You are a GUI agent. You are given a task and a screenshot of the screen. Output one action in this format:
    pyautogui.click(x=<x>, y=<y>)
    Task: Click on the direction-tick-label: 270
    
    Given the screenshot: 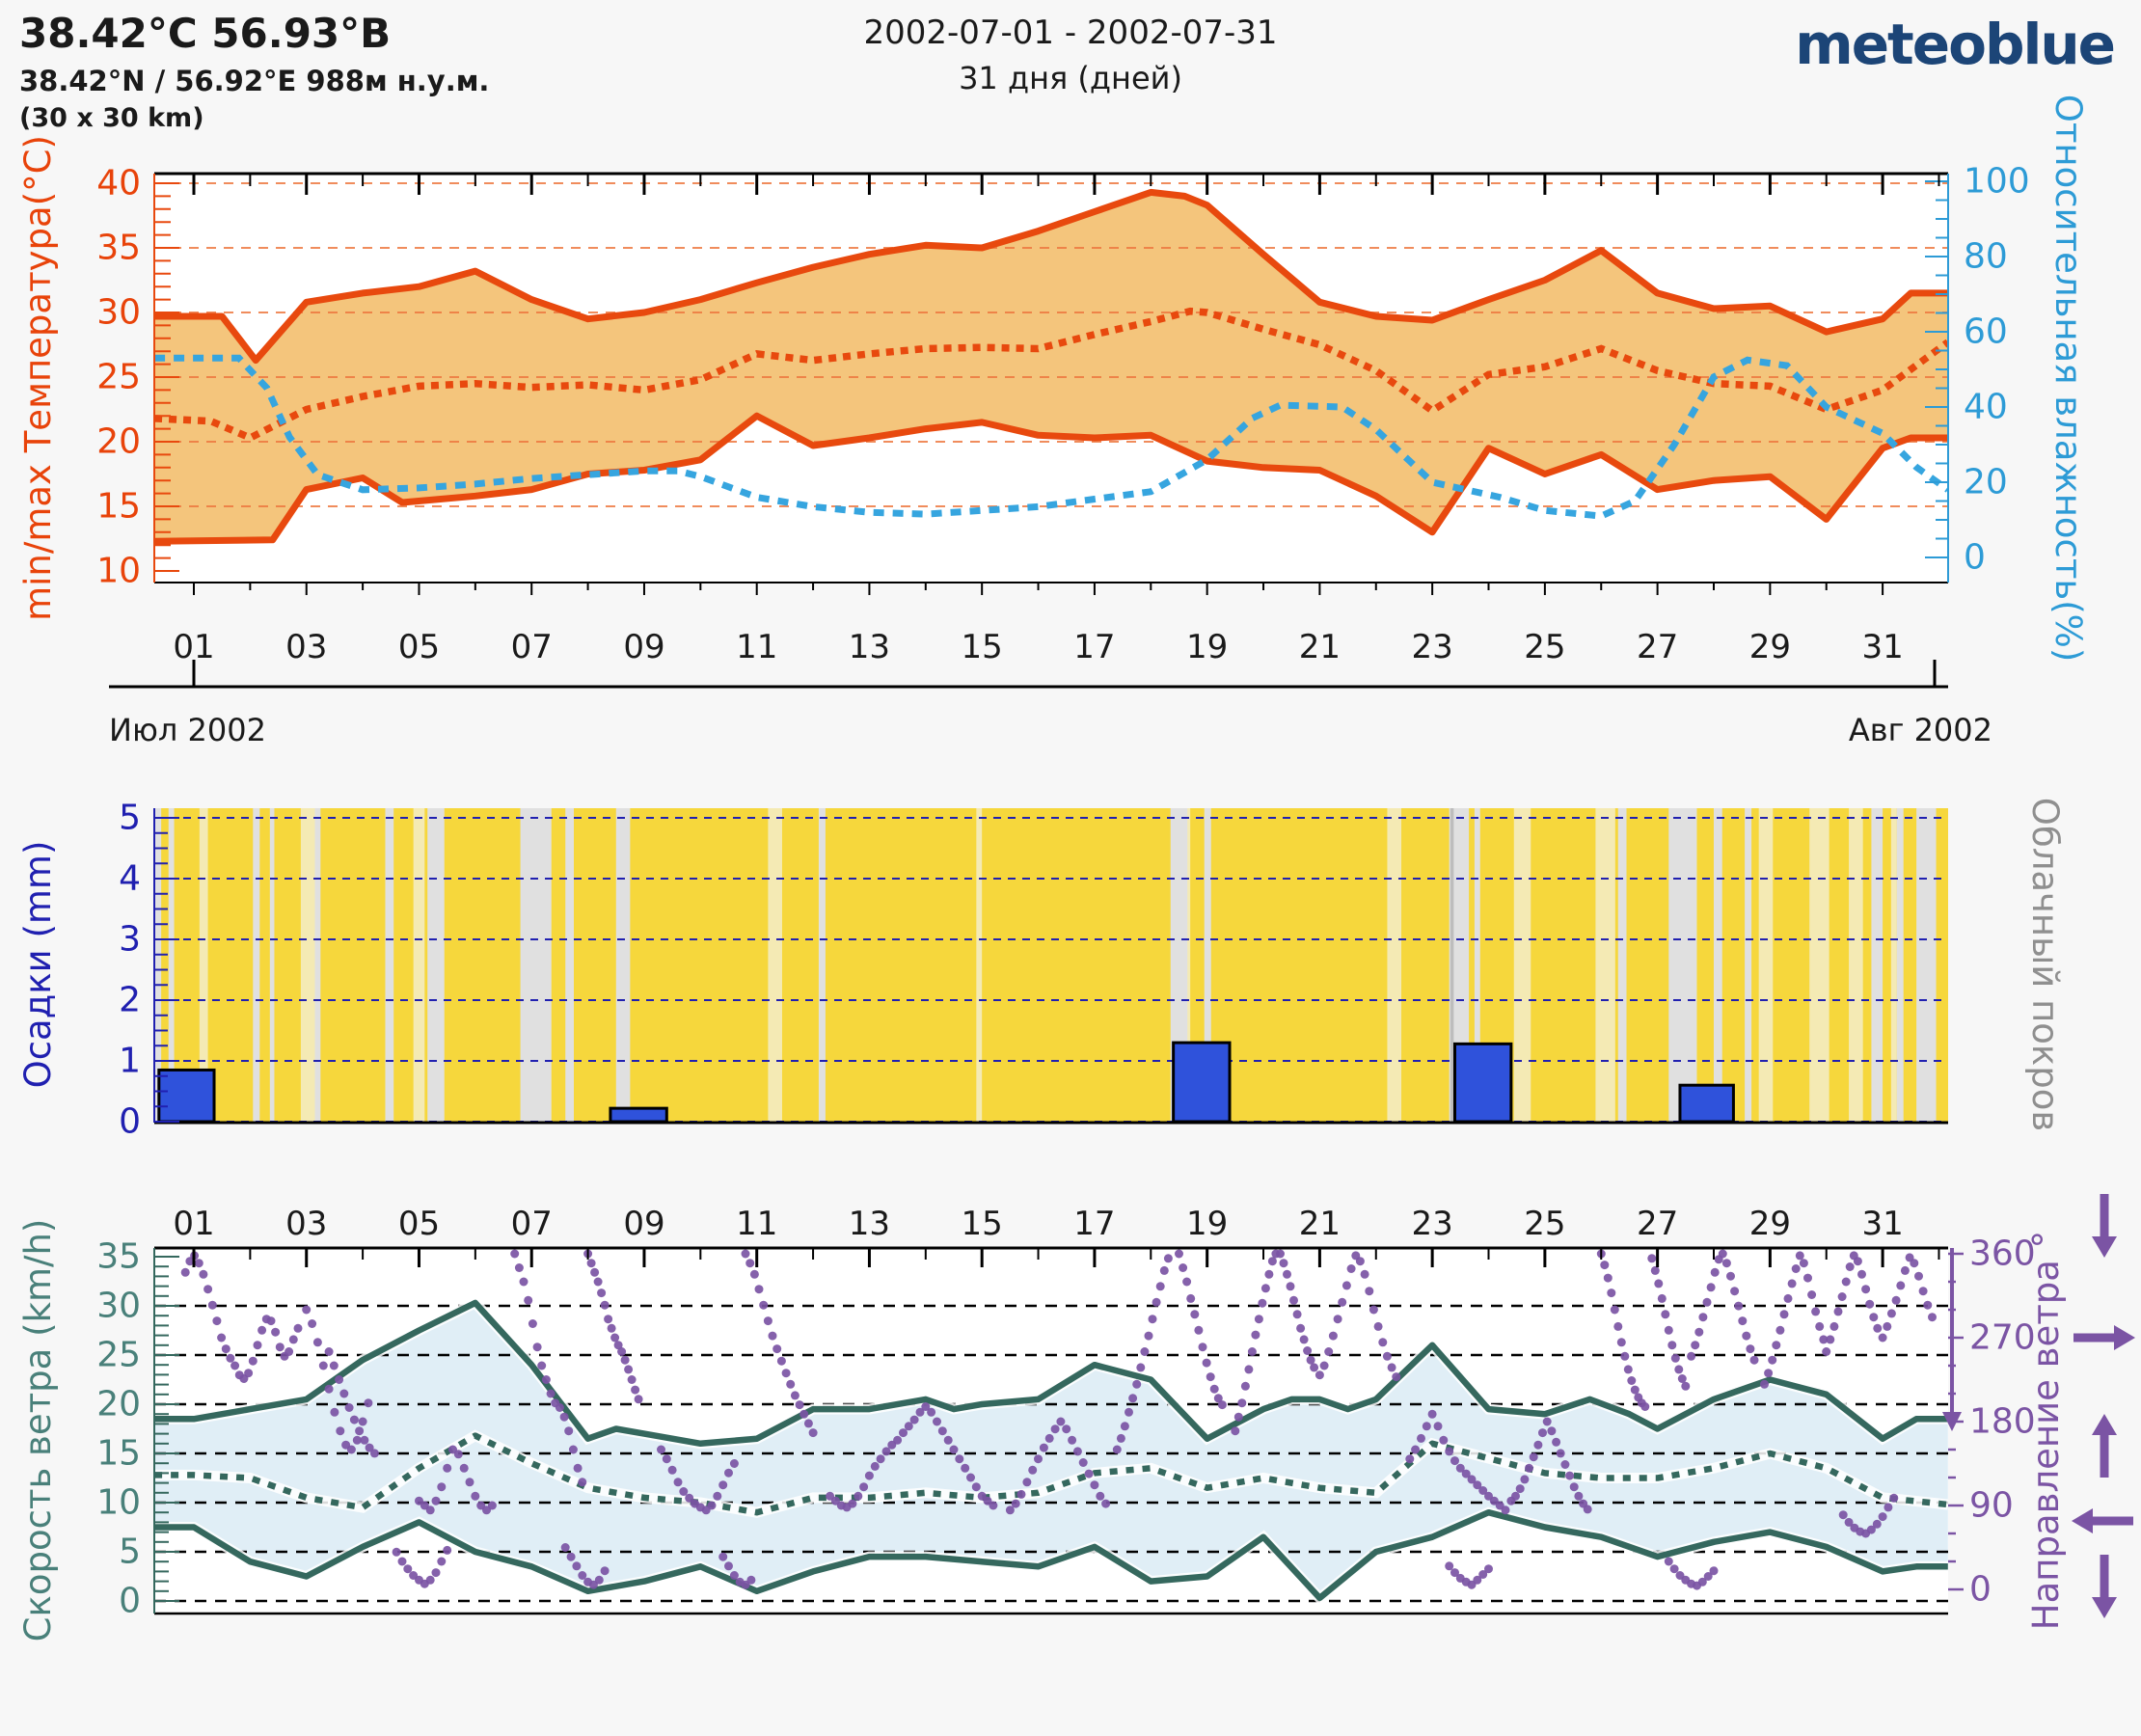 What is the action you would take?
    pyautogui.click(x=2003, y=1337)
    